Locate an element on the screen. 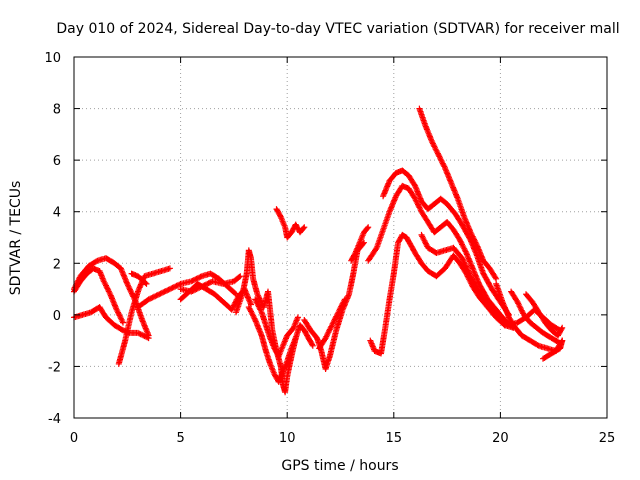 The width and height of the screenshot is (640, 480). y-axis-title: SDTVAR / TECUs is located at coordinates (16, 238).